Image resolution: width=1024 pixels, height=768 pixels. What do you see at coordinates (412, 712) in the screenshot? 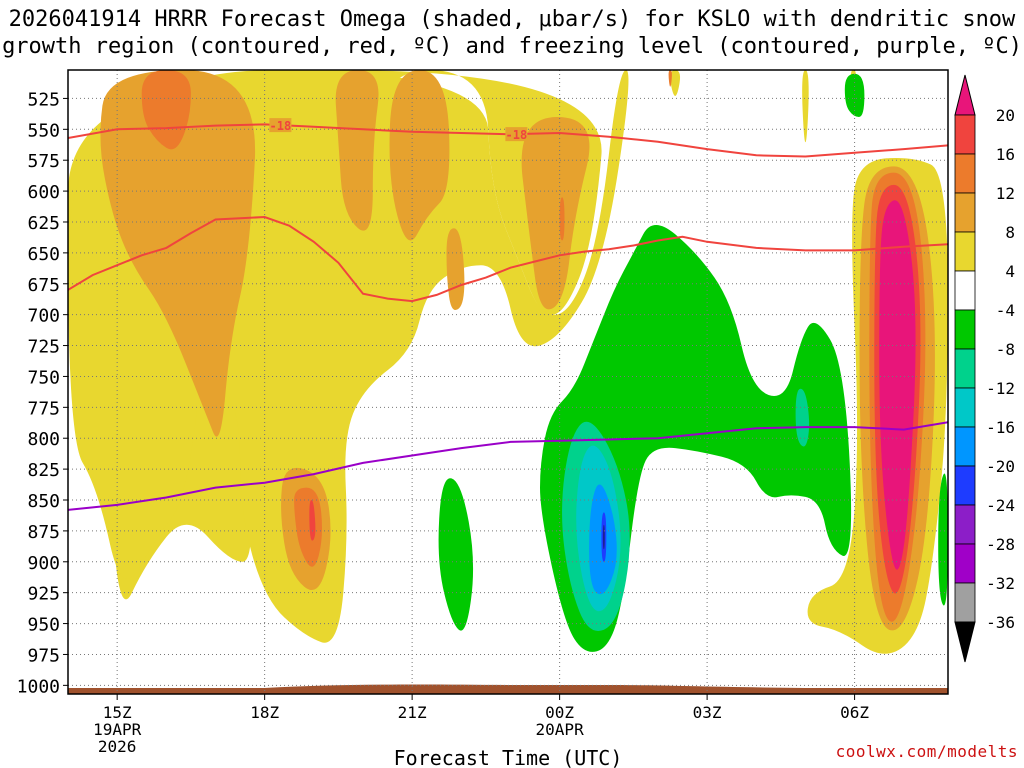
I see `x-tick-label-21-0: 21Z` at bounding box center [412, 712].